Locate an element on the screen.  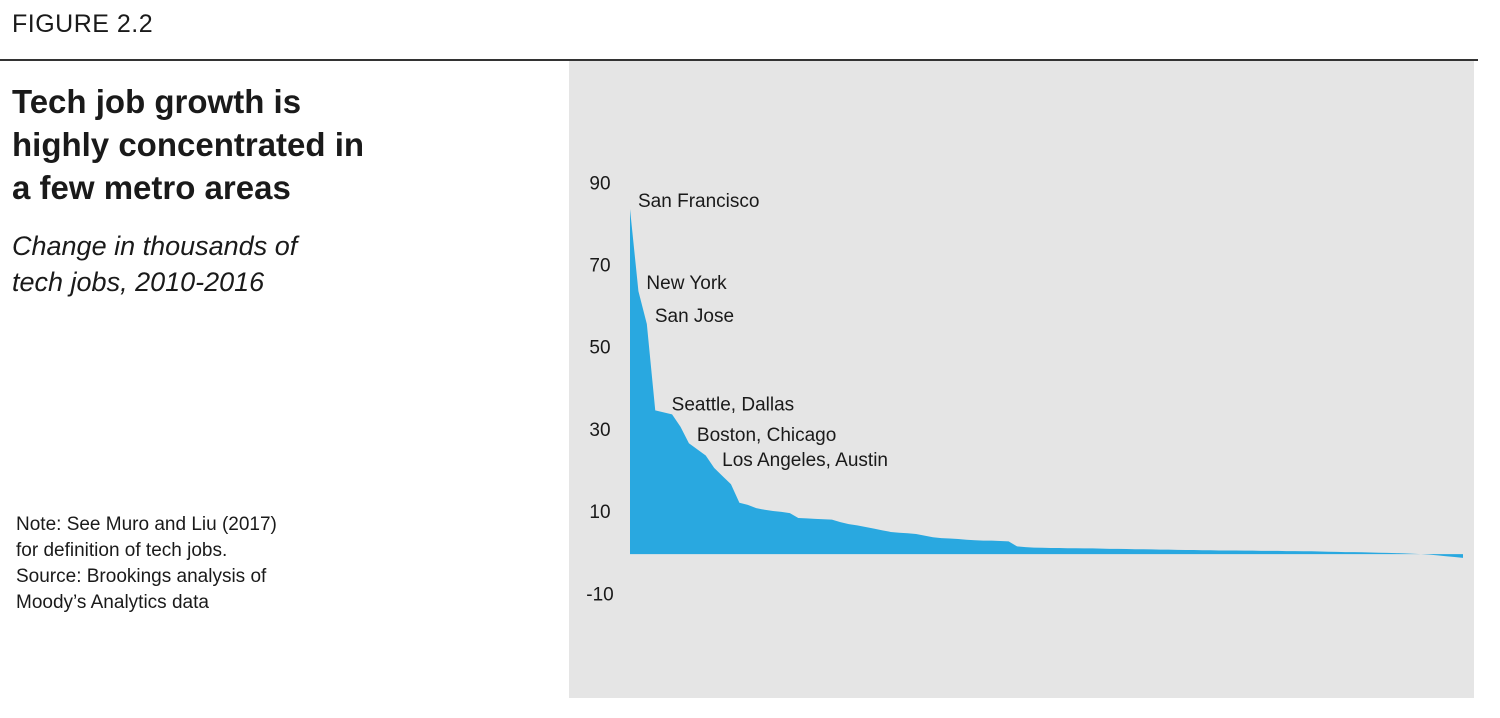
annotation: New York is located at coordinates (686, 283).